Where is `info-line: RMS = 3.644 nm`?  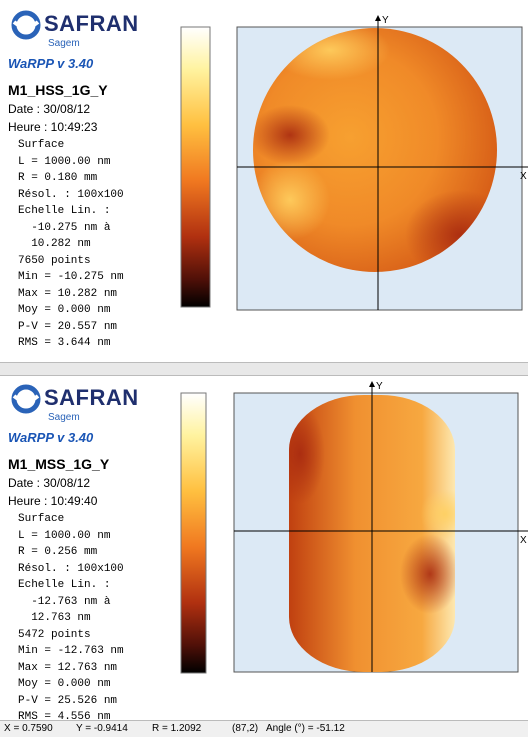 info-line: RMS = 3.644 nm is located at coordinates (64, 343).